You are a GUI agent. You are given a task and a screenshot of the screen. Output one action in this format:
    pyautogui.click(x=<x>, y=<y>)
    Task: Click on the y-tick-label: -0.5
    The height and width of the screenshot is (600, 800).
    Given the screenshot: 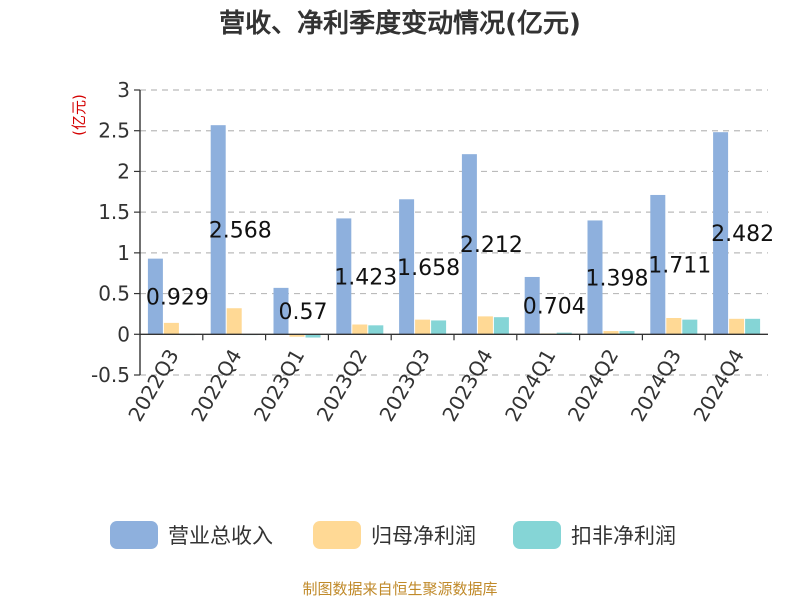 What is the action you would take?
    pyautogui.click(x=110, y=375)
    